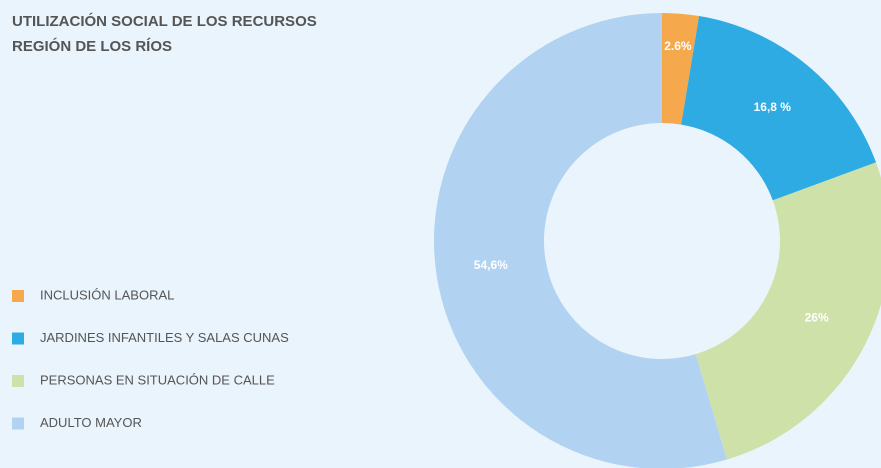 The height and width of the screenshot is (468, 881). I want to click on value-label: 16,8 %, so click(773, 107).